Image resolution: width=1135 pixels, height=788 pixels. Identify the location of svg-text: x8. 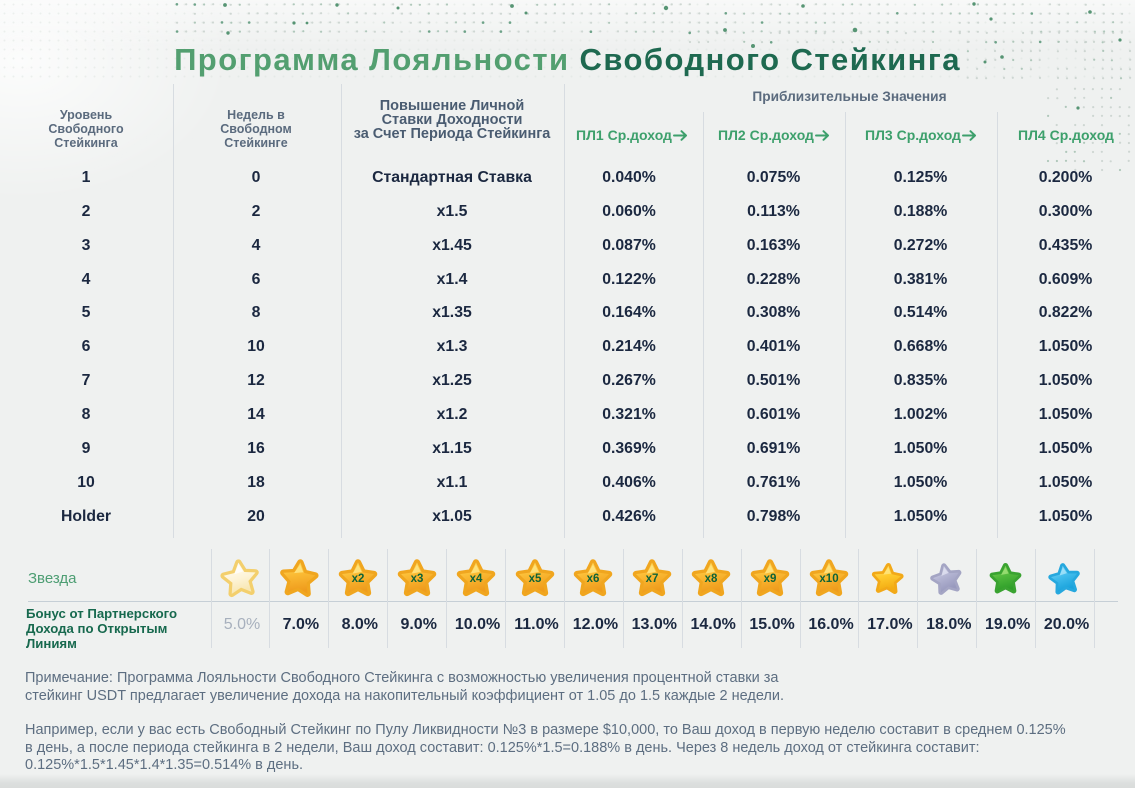
(711, 579).